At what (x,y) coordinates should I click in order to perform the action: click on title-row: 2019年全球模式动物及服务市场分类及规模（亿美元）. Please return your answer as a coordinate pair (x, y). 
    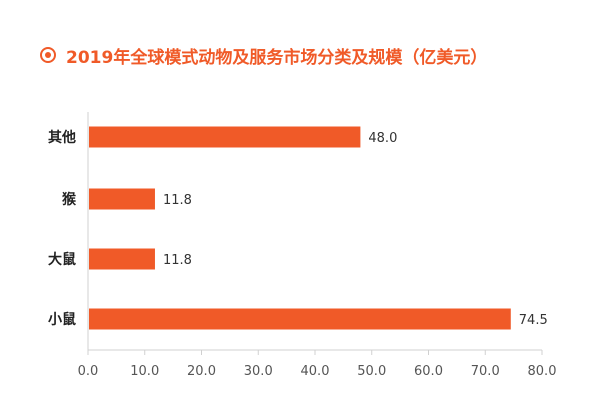
    Looking at the image, I should click on (263, 55).